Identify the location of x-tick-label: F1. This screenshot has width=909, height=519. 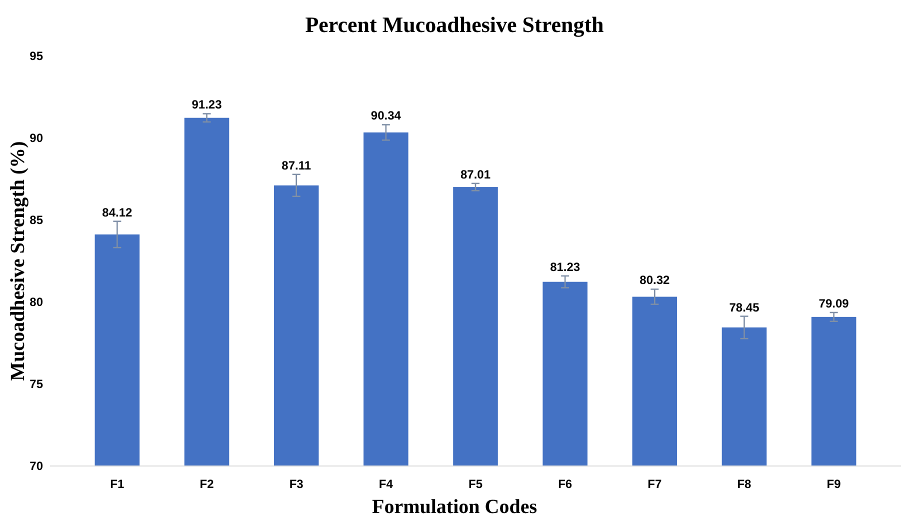
(117, 484).